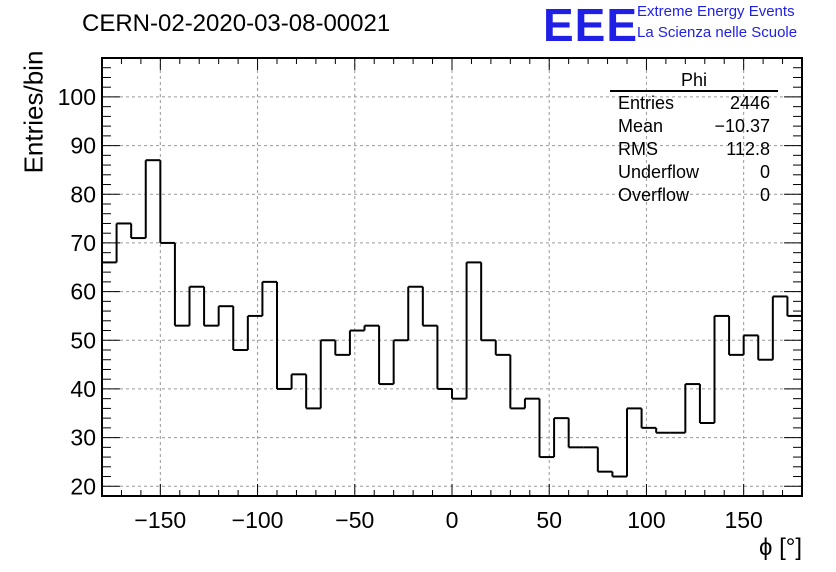 The image size is (836, 572). What do you see at coordinates (77, 97) in the screenshot?
I see `y-tick-label: 100` at bounding box center [77, 97].